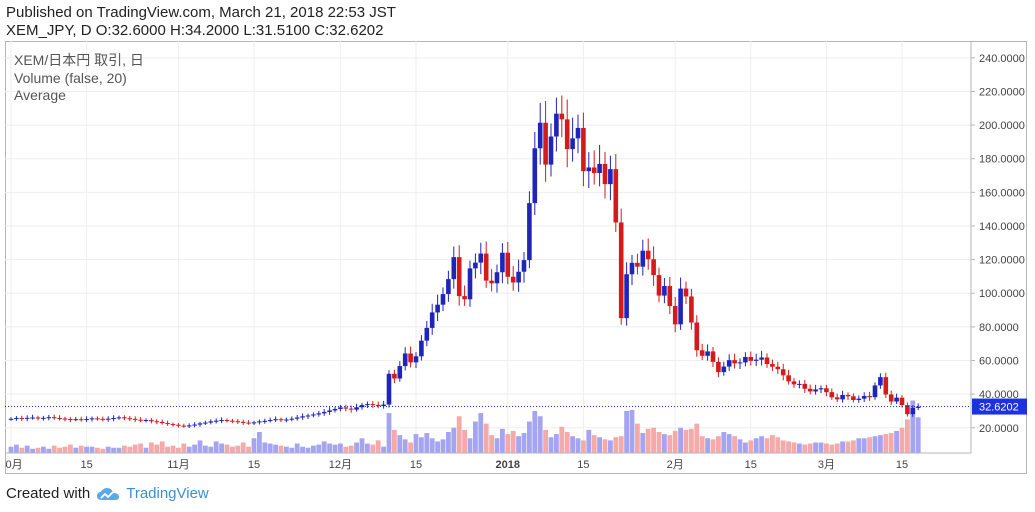 The image size is (1035, 512). What do you see at coordinates (70, 78) in the screenshot?
I see `legend-volume: Volume (false, 20)` at bounding box center [70, 78].